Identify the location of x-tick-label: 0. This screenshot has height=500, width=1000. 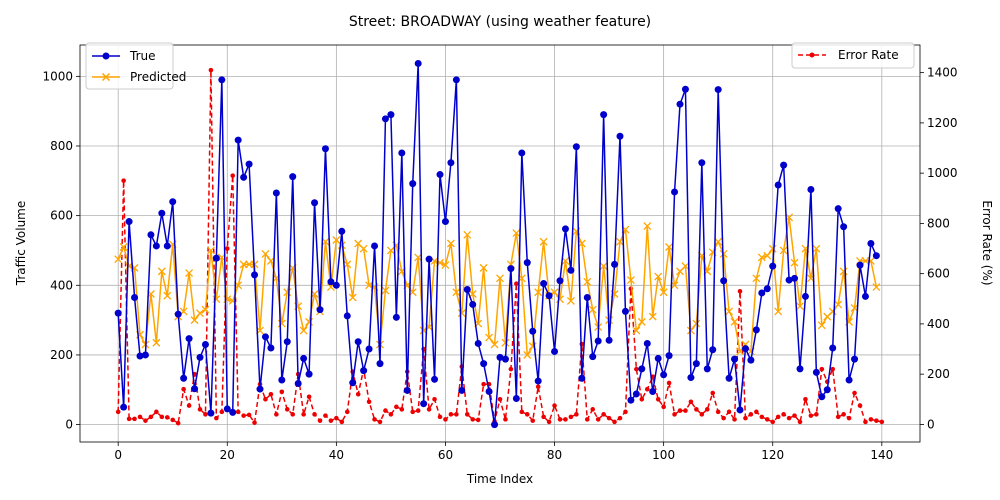
(118, 455).